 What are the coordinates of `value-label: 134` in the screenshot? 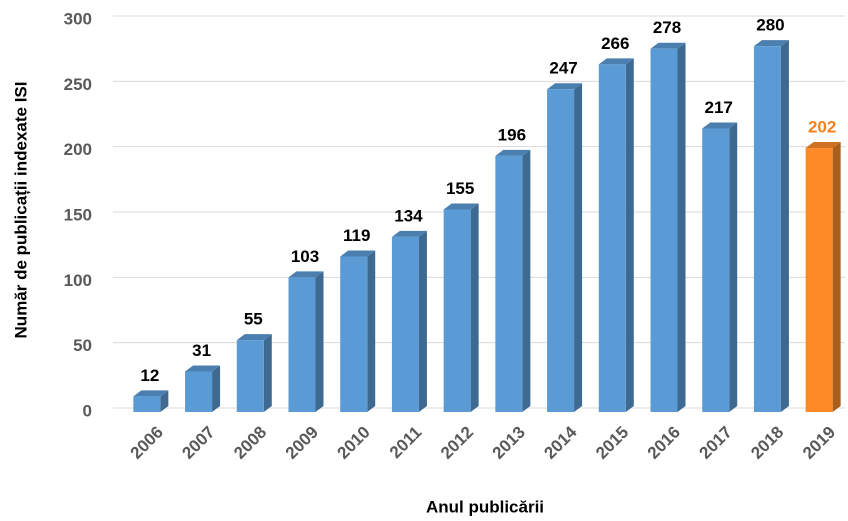 It's located at (408, 215).